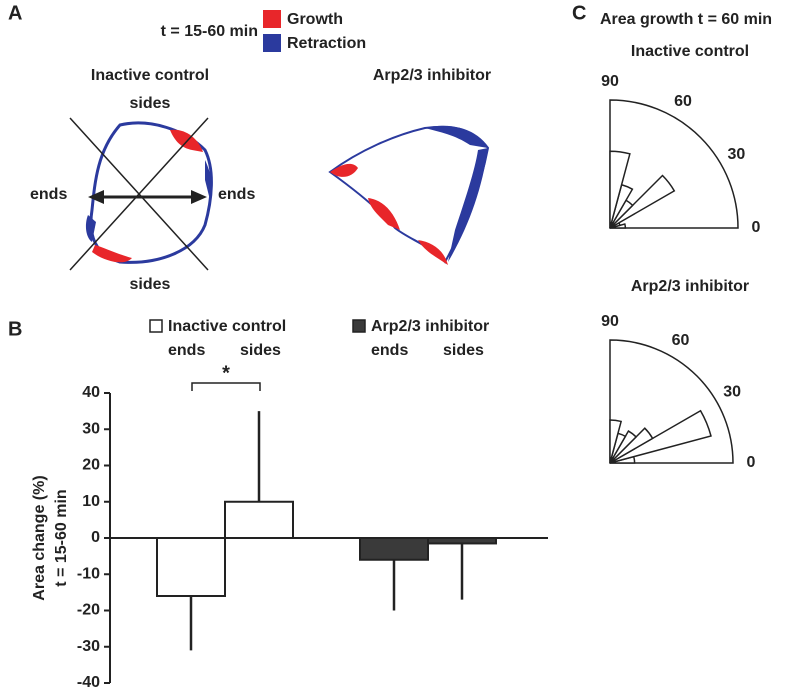 The height and width of the screenshot is (695, 800). What do you see at coordinates (15, 13) in the screenshot?
I see `panel-label: A` at bounding box center [15, 13].